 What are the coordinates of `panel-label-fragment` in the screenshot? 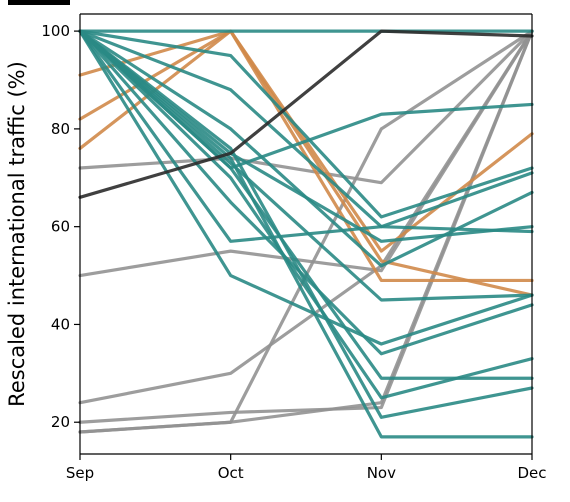 It's located at (39, 2).